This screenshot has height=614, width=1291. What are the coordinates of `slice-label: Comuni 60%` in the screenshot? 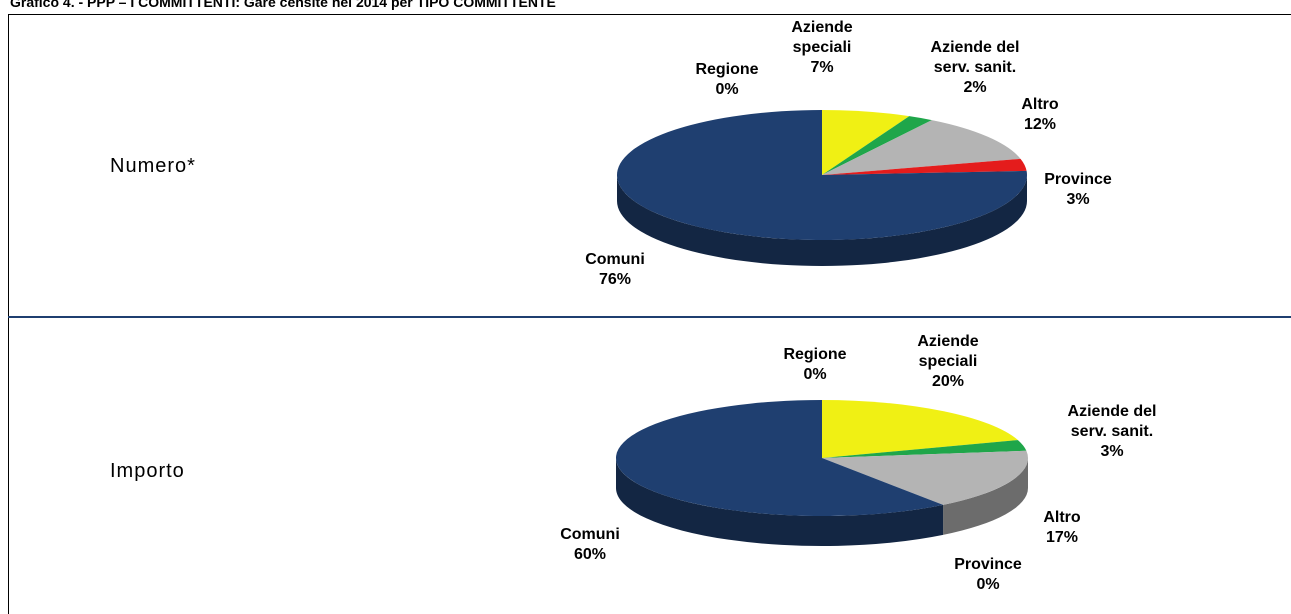 It's located at (590, 545).